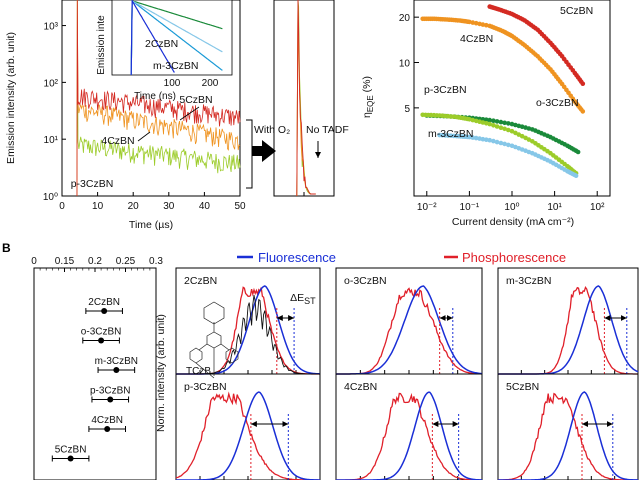 The width and height of the screenshot is (640, 480). What do you see at coordinates (503, 91) in the screenshot?
I see `eqe-points` at bounding box center [503, 91].